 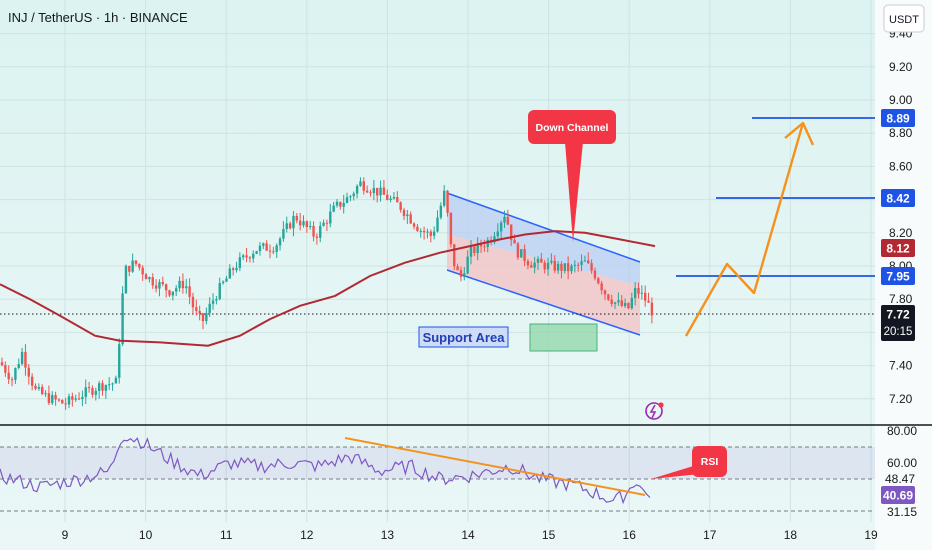 I want to click on svg-text: 8.42, so click(x=898, y=199).